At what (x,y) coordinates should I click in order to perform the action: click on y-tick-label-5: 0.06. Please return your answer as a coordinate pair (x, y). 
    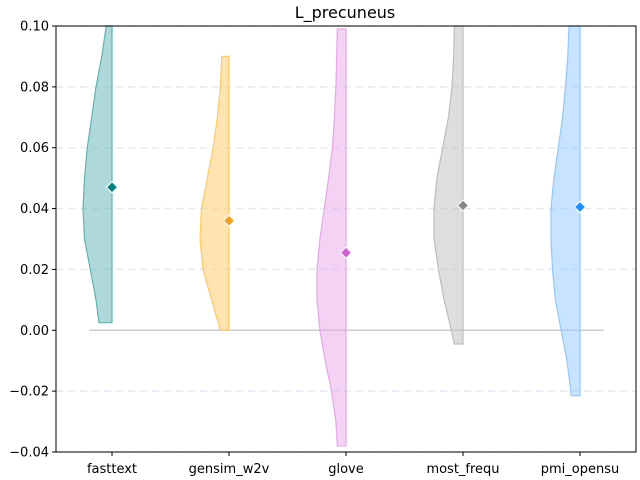
    Looking at the image, I should click on (34, 148).